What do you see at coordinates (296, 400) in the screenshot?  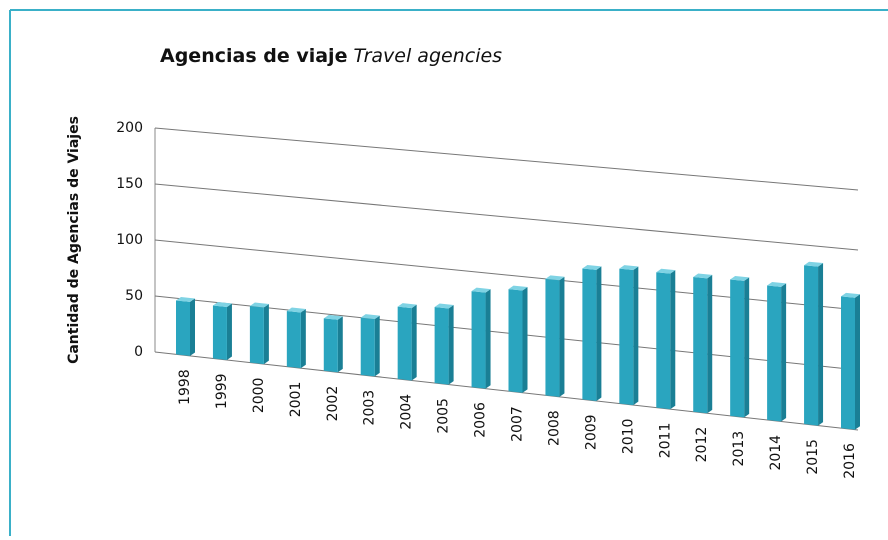 I see `x-tick-label: 2001` at bounding box center [296, 400].